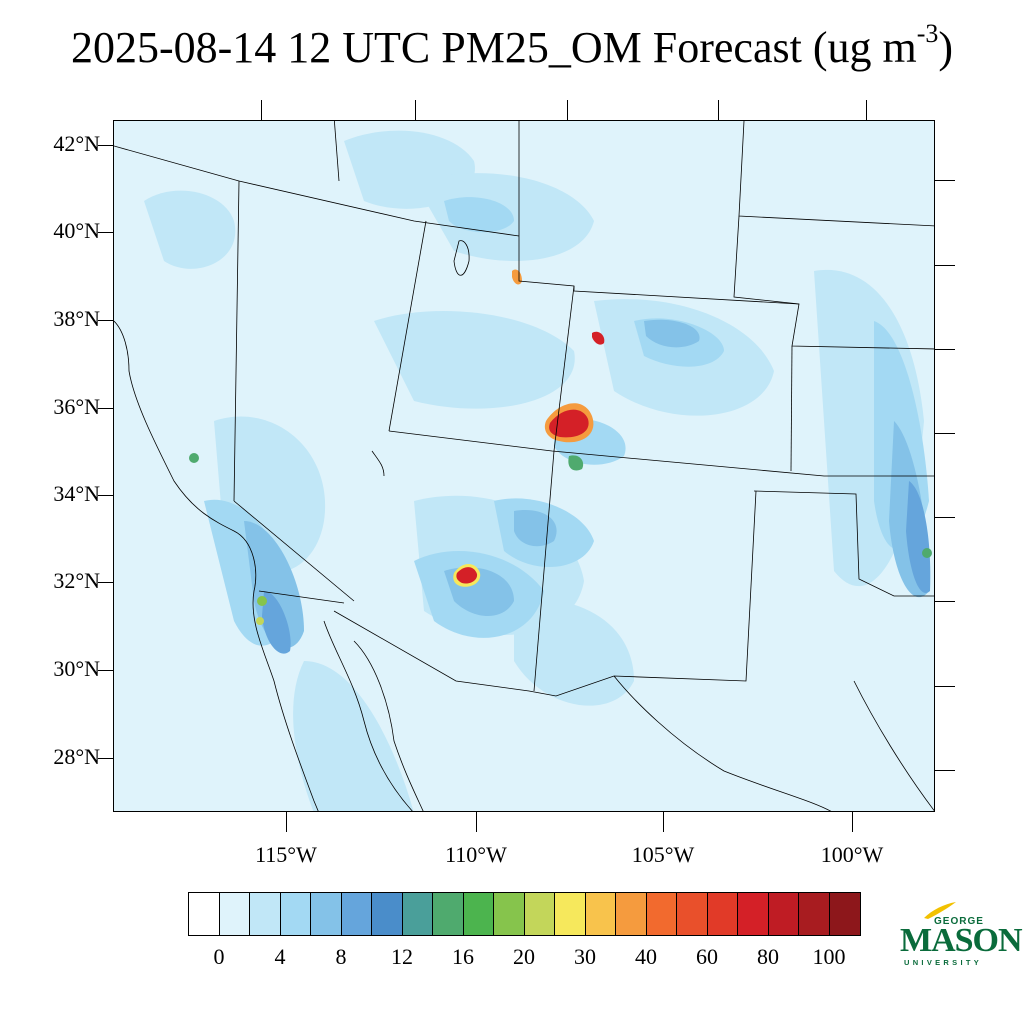  I want to click on cbar-label-20: 20, so click(524, 956).